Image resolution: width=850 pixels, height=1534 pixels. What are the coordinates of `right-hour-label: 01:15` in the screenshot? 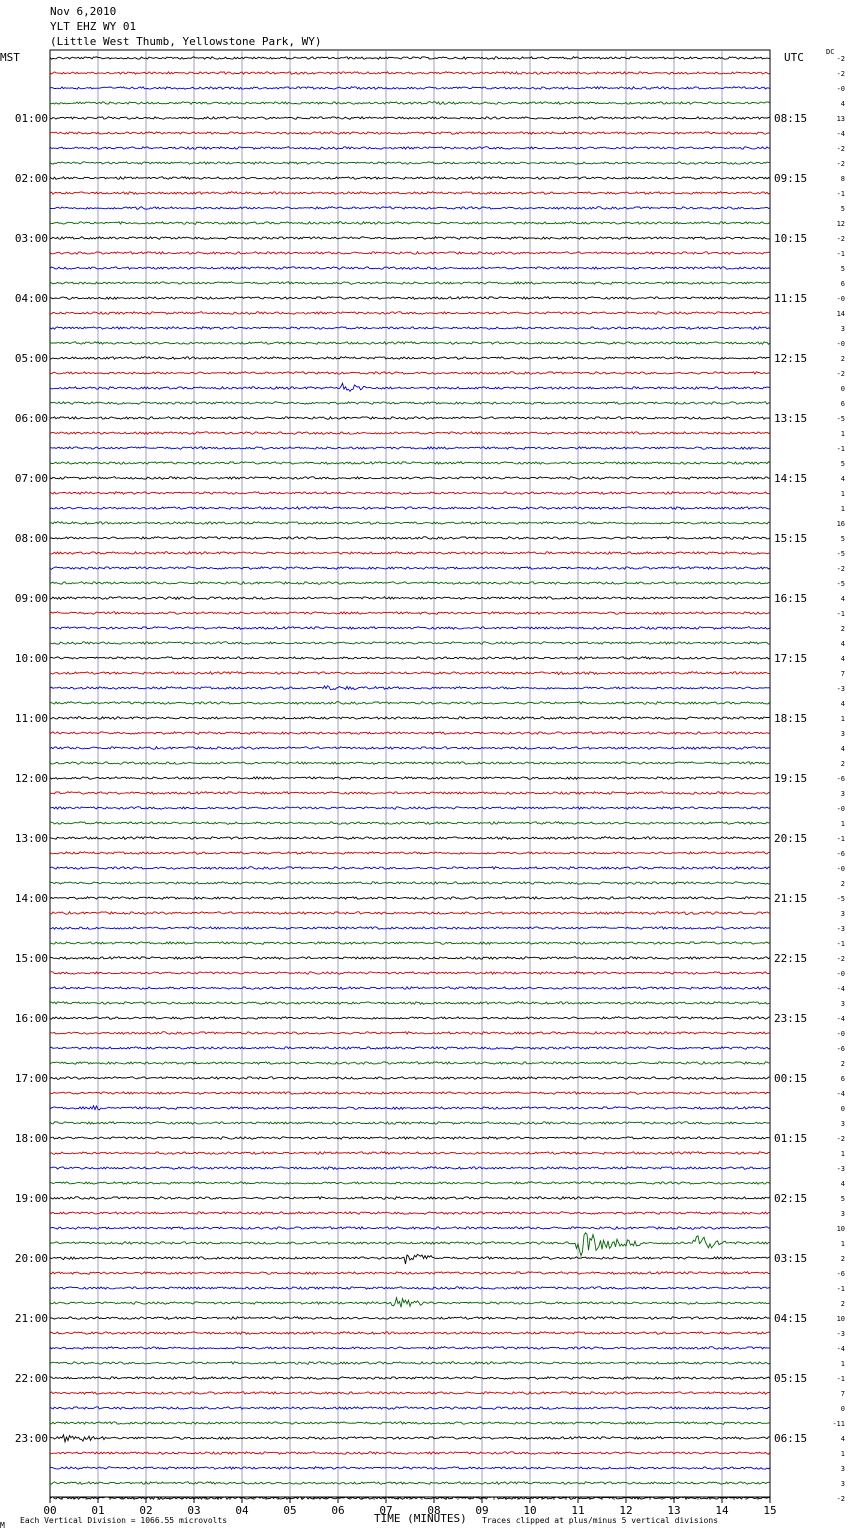 It's located at (790, 1138).